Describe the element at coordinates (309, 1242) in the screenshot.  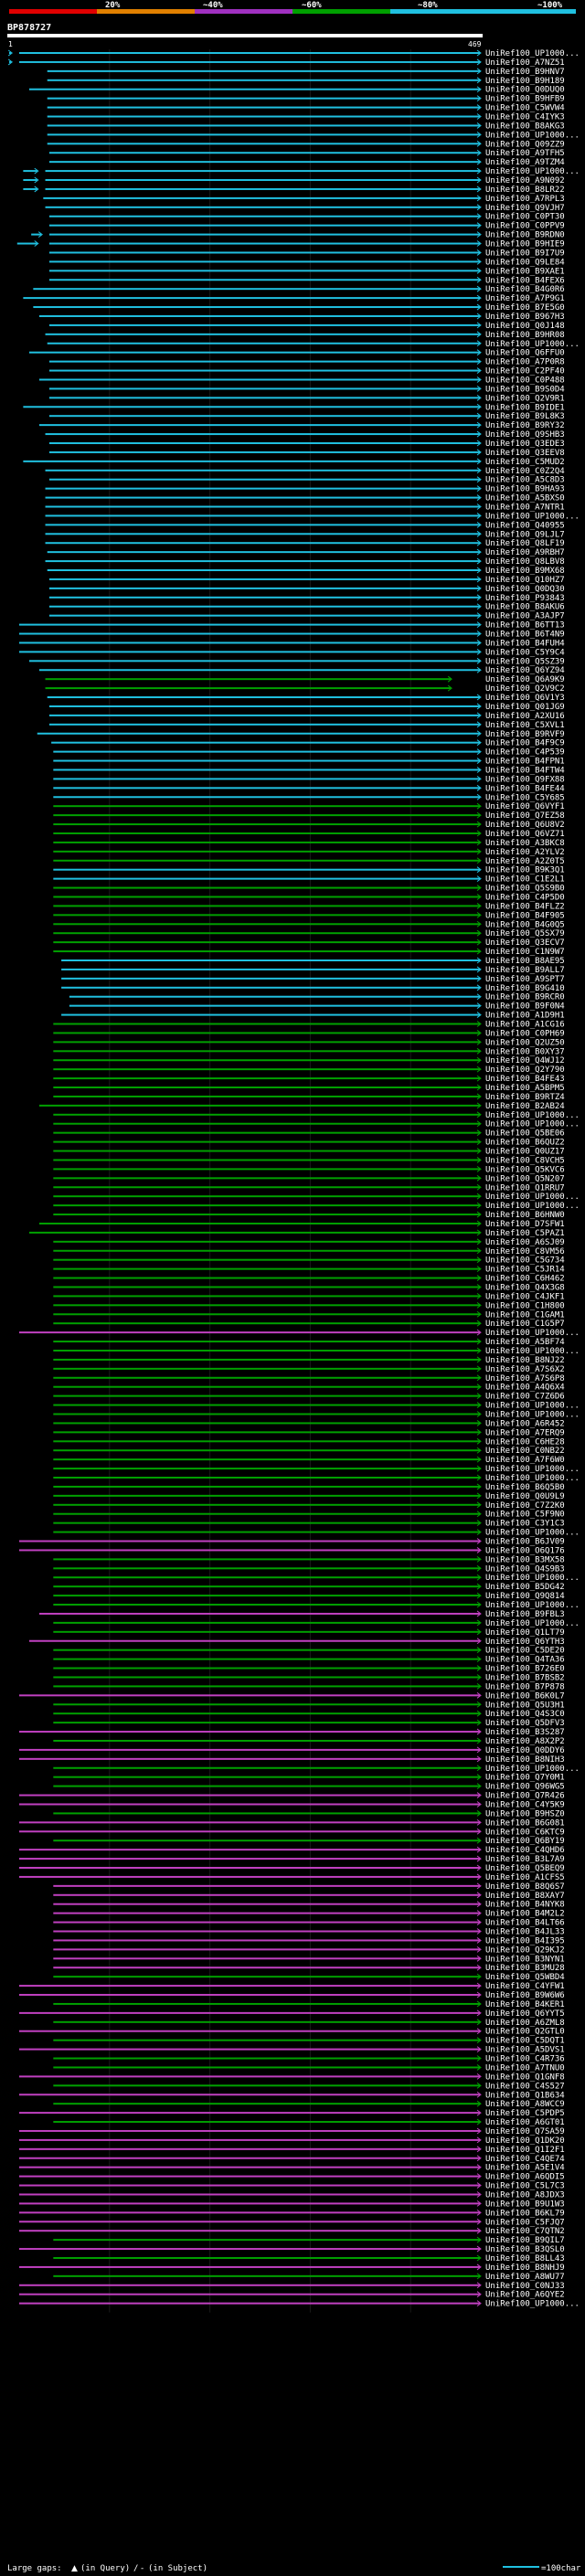
I see `hit-row: UniRef100_A6SJ09` at that location.